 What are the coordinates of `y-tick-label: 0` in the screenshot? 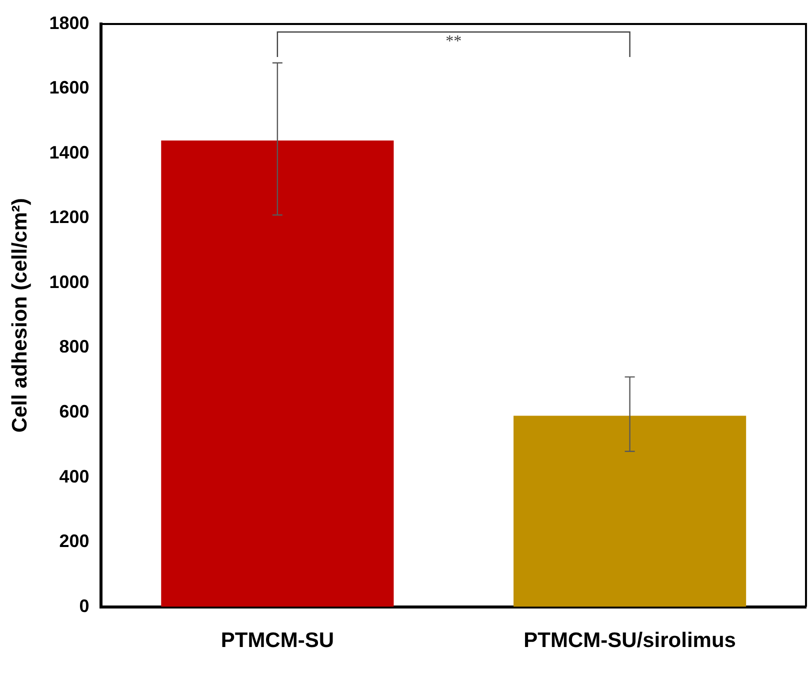 It's located at (84, 606).